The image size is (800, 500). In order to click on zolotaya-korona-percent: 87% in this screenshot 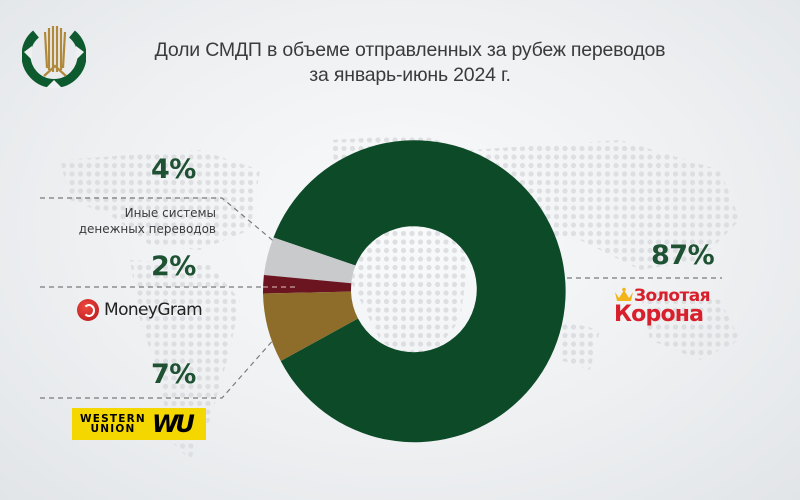, I will do `click(683, 255)`.